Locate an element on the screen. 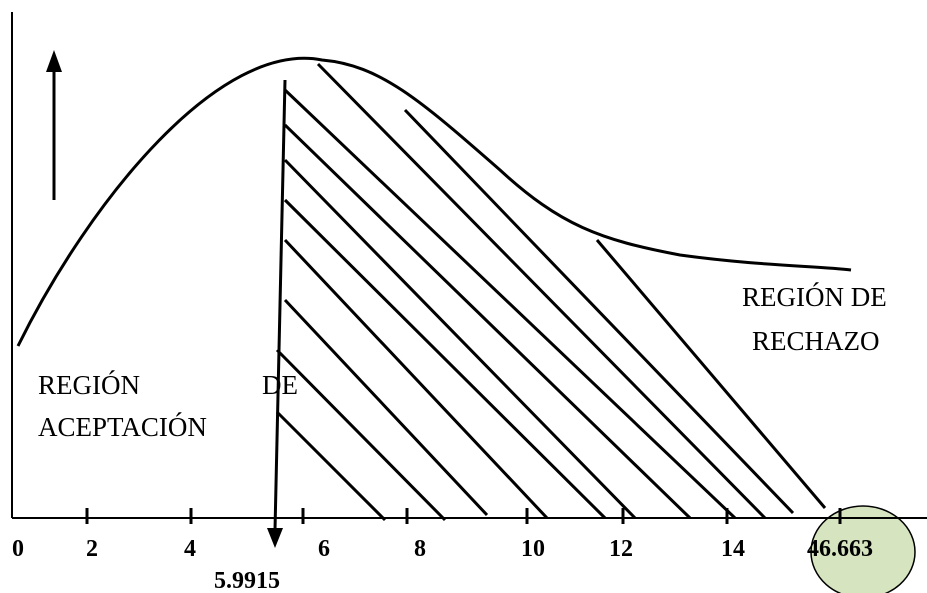 The height and width of the screenshot is (593, 927). x-tick-label: 8 is located at coordinates (420, 549).